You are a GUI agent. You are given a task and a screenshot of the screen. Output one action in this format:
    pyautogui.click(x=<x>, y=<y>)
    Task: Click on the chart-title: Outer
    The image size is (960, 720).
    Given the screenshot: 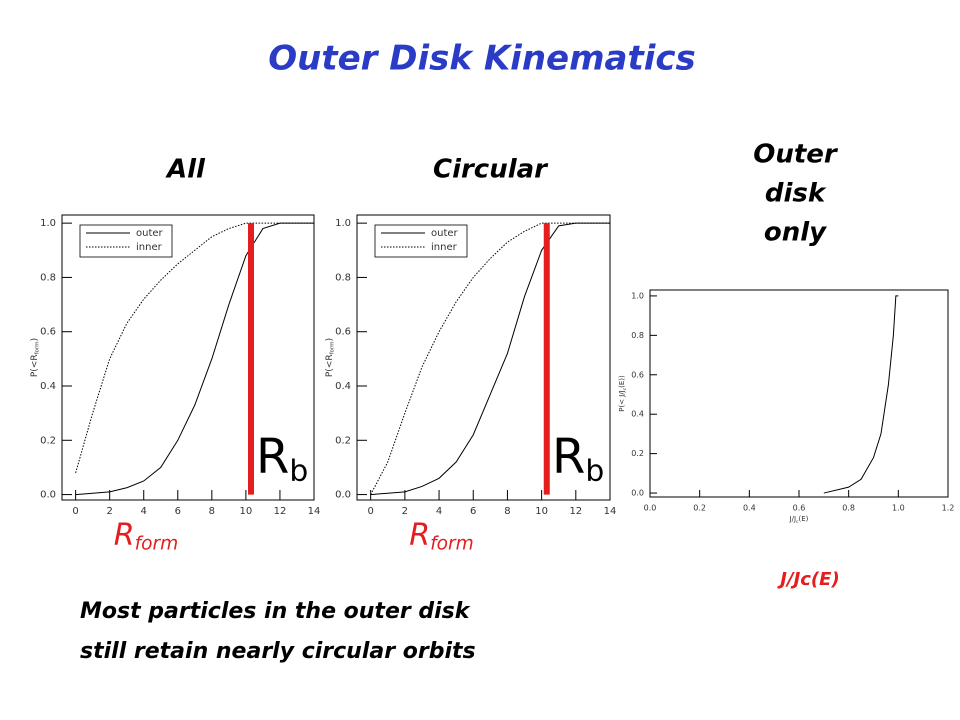 What is the action you would take?
    pyautogui.click(x=796, y=155)
    